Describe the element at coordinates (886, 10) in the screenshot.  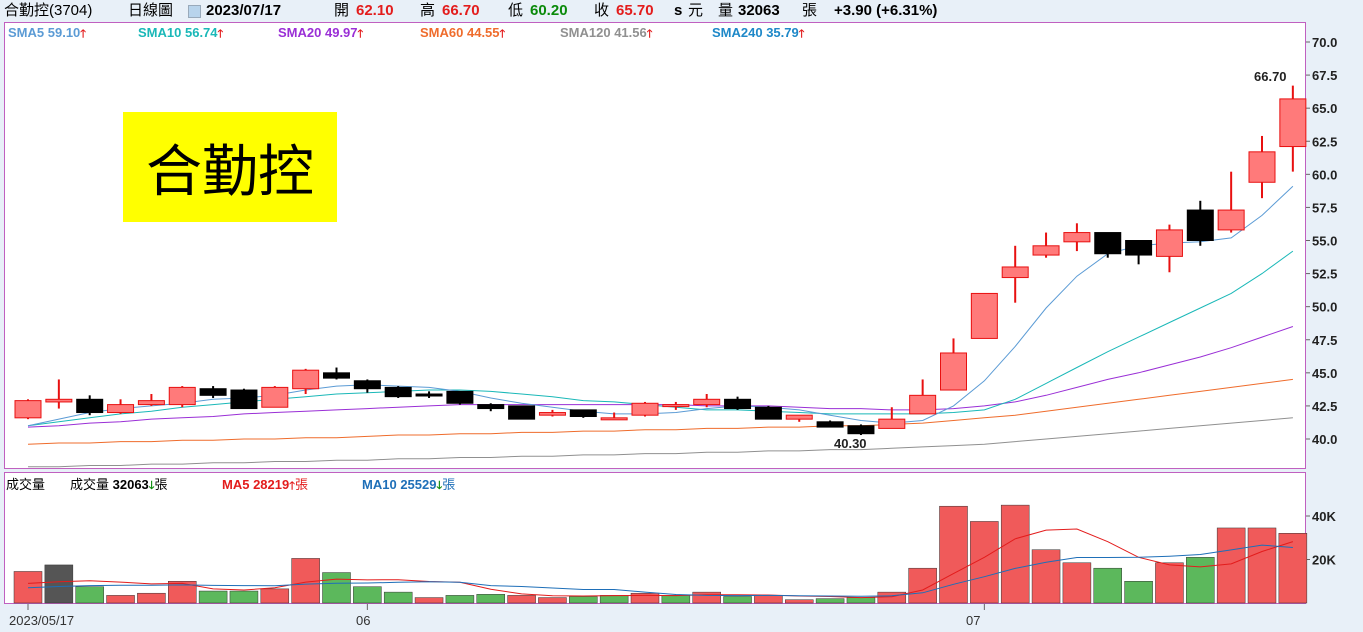
I see `change-value: +3.90 (+6.31%)` at that location.